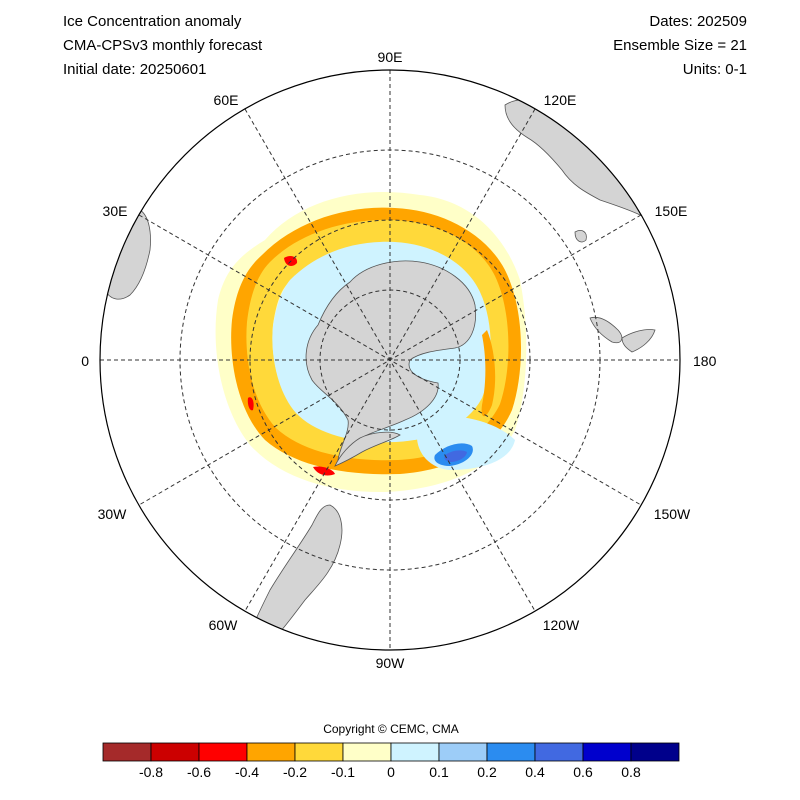 The width and height of the screenshot is (800, 800). Describe the element at coordinates (698, 21) in the screenshot. I see `forecast-dates: Dates: 202509` at that location.